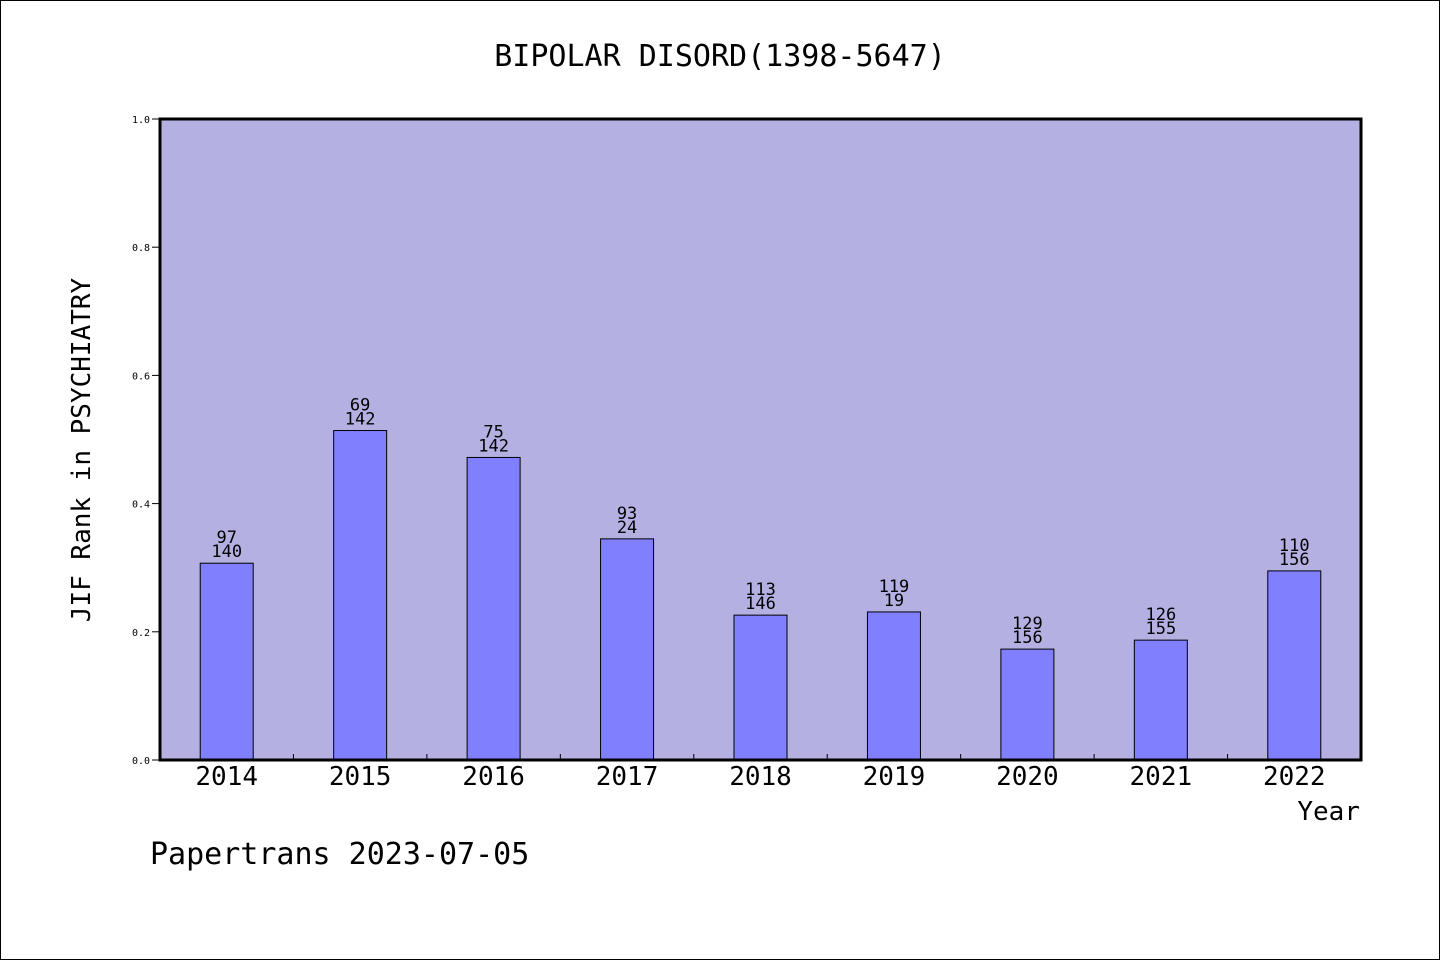 The image size is (1440, 960). Describe the element at coordinates (493, 777) in the screenshot. I see `x-tick-label: 2016` at that location.